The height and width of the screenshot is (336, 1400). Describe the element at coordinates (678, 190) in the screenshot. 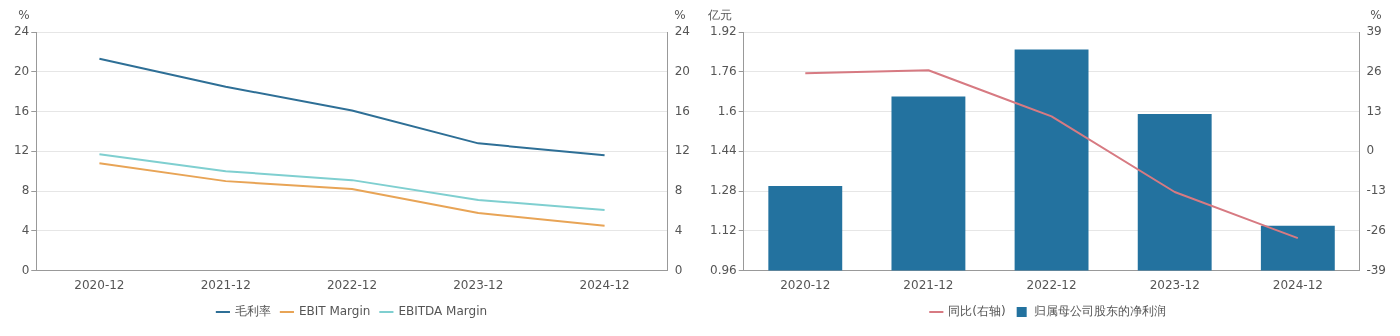

I see `y2-tick-label: 8` at that location.